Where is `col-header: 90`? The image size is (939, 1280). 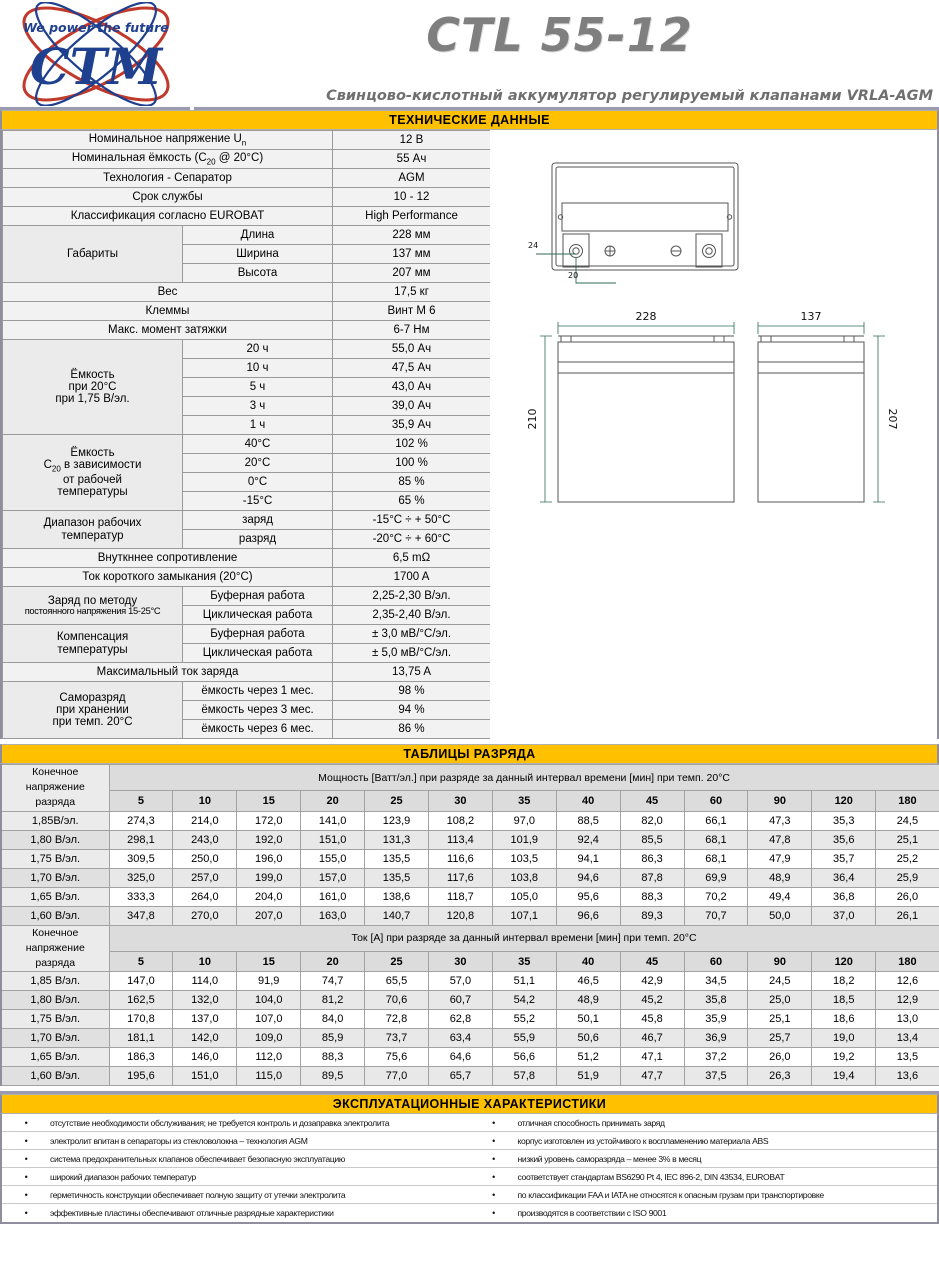 col-header: 90 is located at coordinates (780, 801).